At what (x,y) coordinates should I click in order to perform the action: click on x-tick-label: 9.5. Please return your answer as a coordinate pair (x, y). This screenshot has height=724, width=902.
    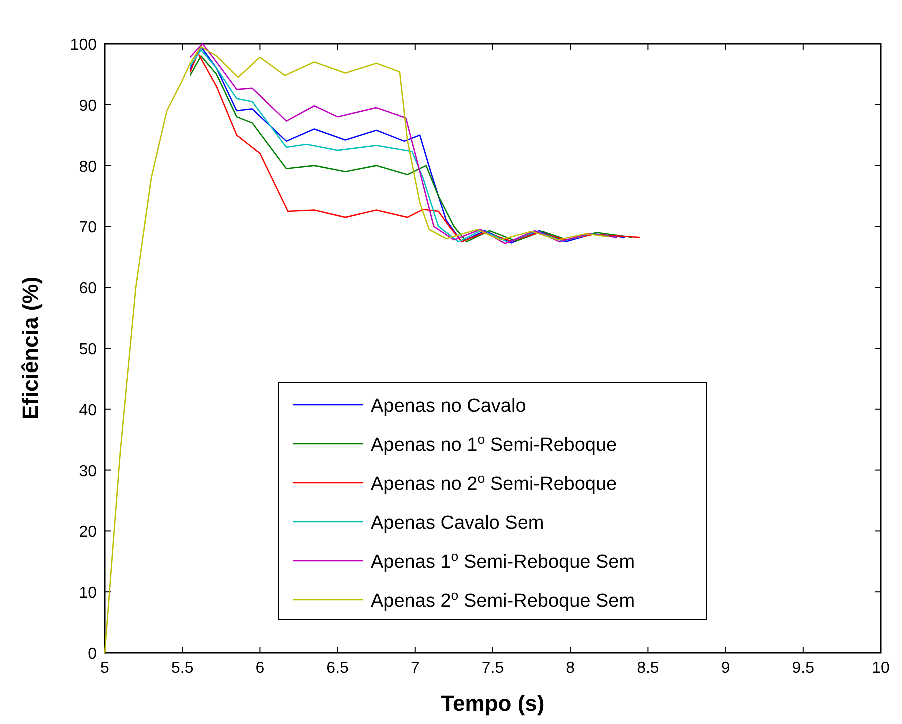
    Looking at the image, I should click on (803, 668).